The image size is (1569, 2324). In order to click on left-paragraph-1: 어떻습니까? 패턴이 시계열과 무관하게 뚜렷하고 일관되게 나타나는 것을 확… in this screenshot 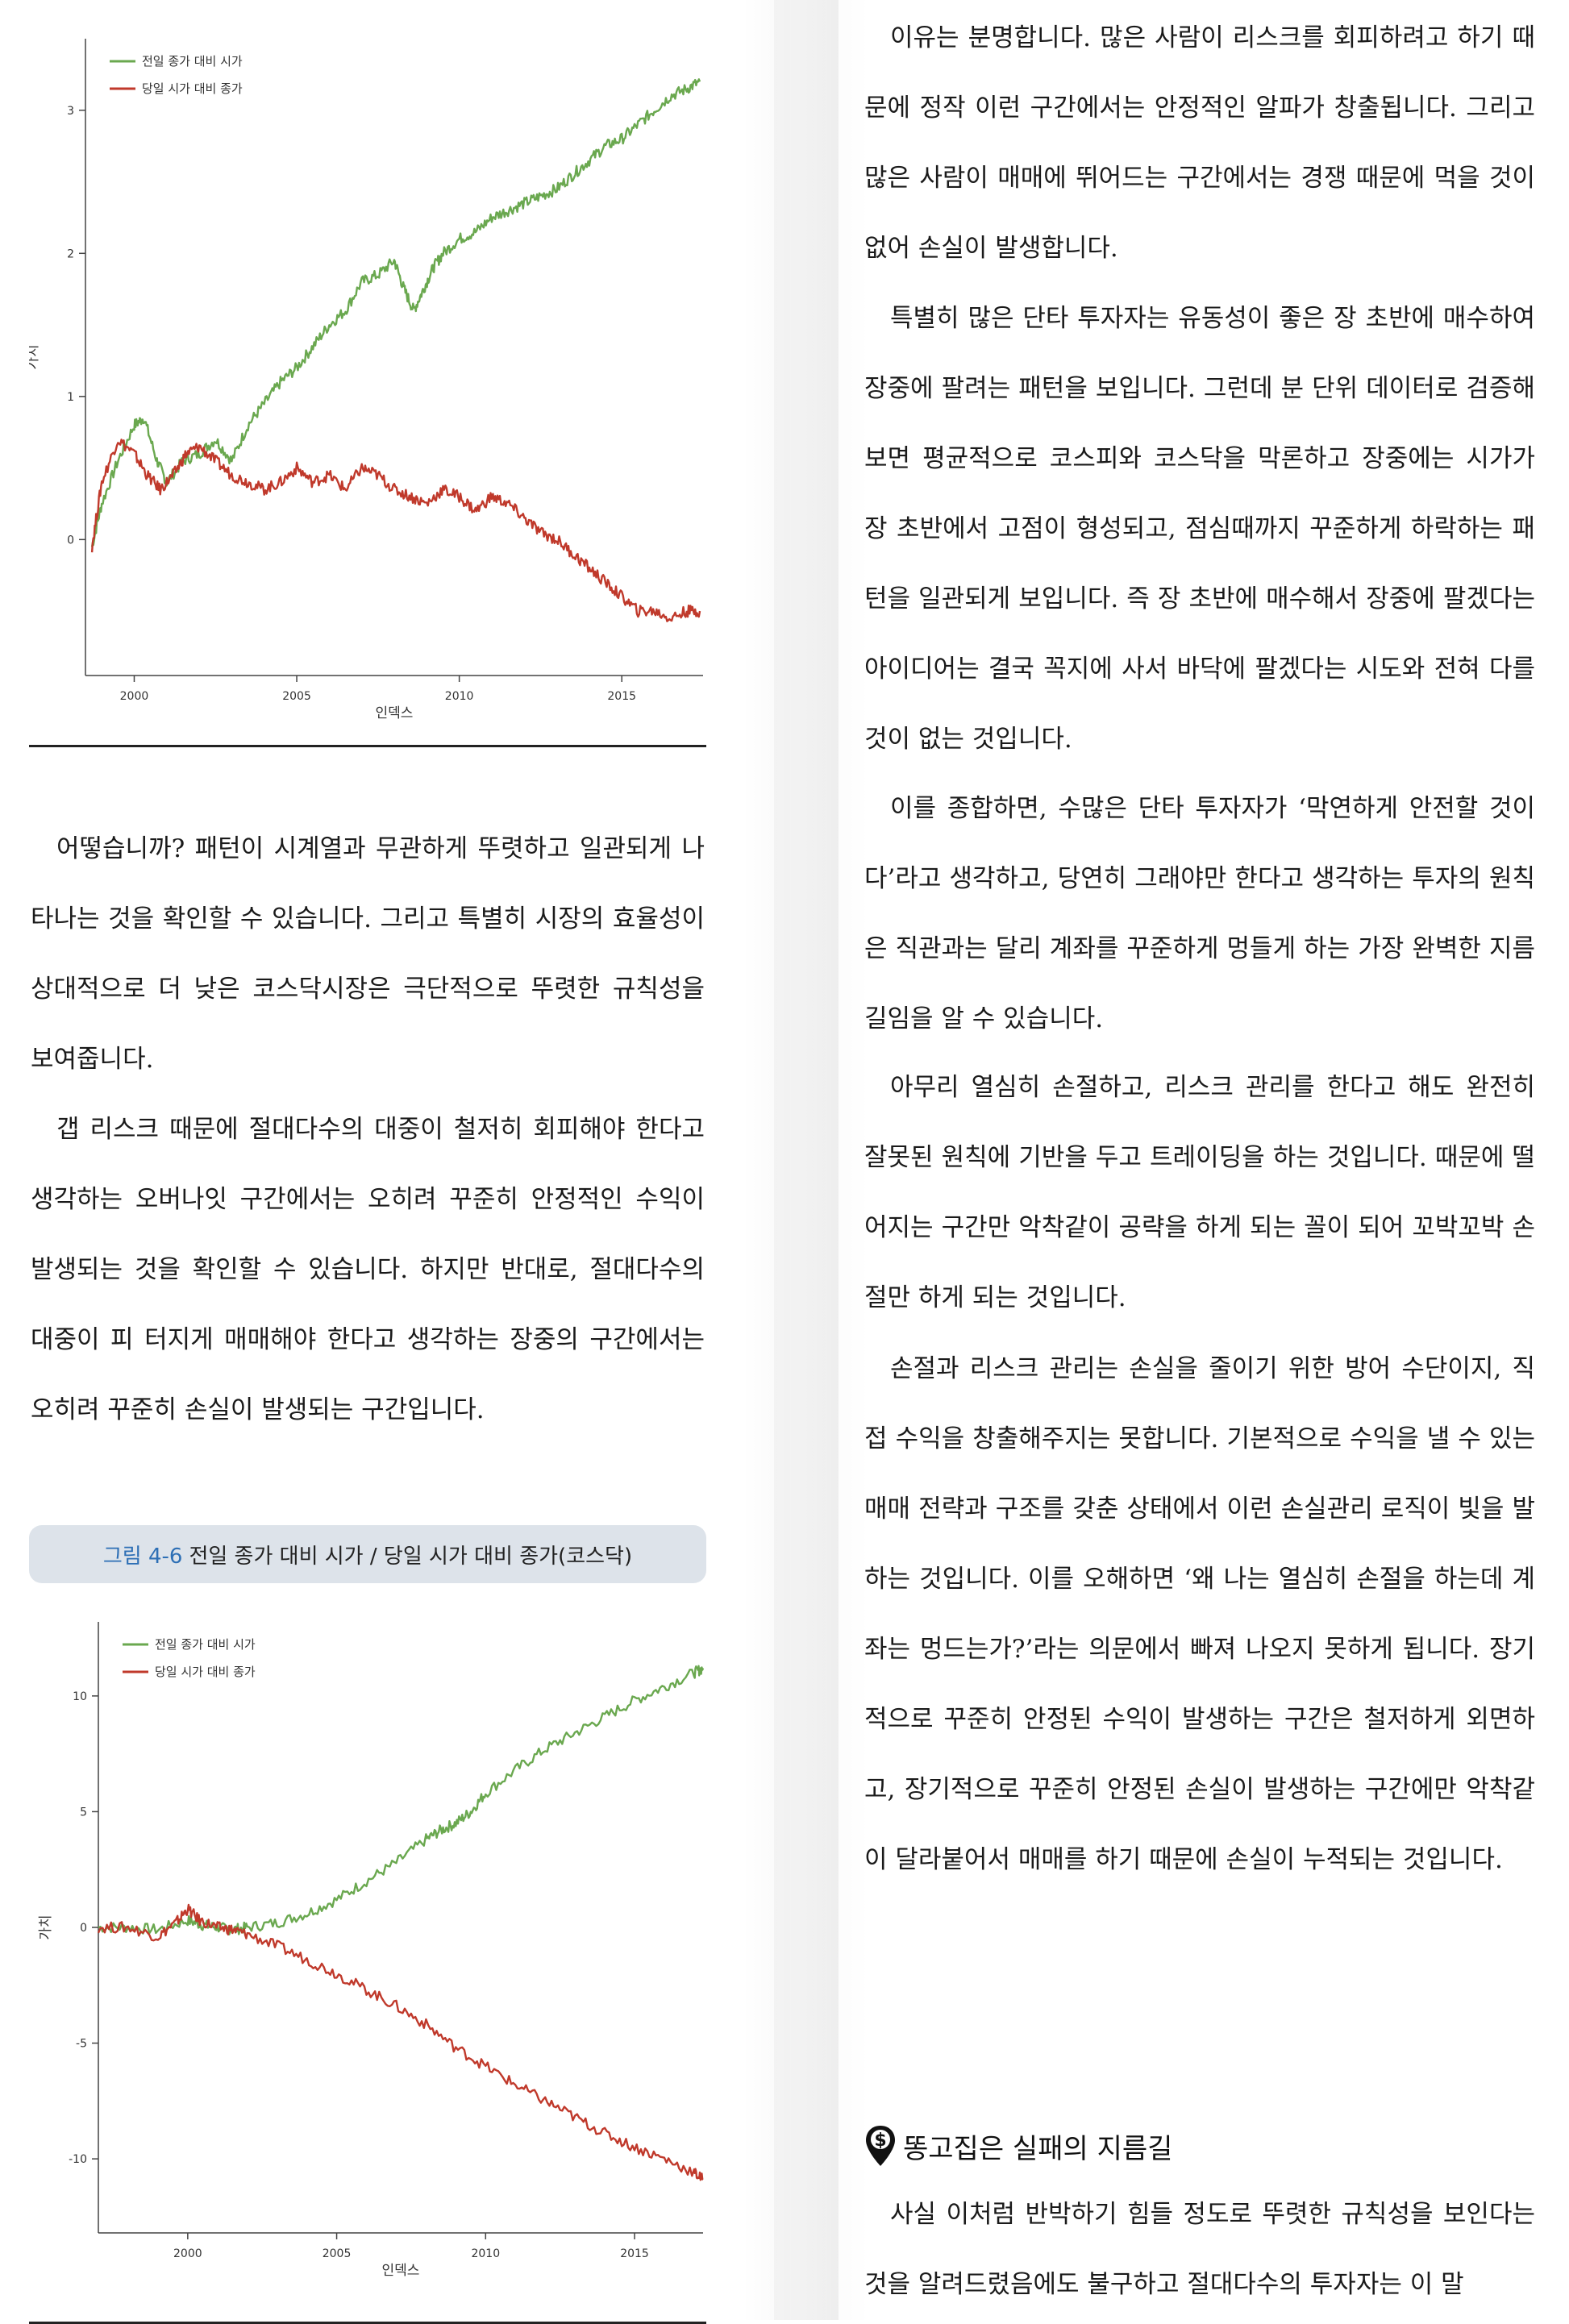, I will do `click(368, 954)`.